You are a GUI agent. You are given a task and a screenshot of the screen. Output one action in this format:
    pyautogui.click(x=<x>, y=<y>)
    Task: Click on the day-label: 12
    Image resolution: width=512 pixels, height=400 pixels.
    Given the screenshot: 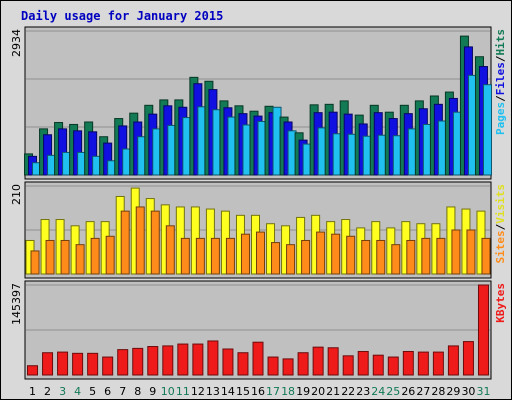 What is the action you would take?
    pyautogui.click(x=198, y=391)
    